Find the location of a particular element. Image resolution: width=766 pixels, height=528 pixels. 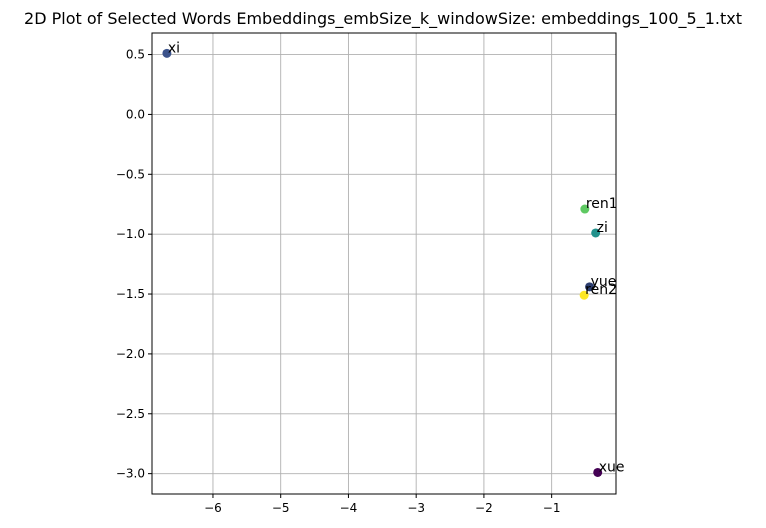

y-tick-label: −1.0 is located at coordinates (130, 234).